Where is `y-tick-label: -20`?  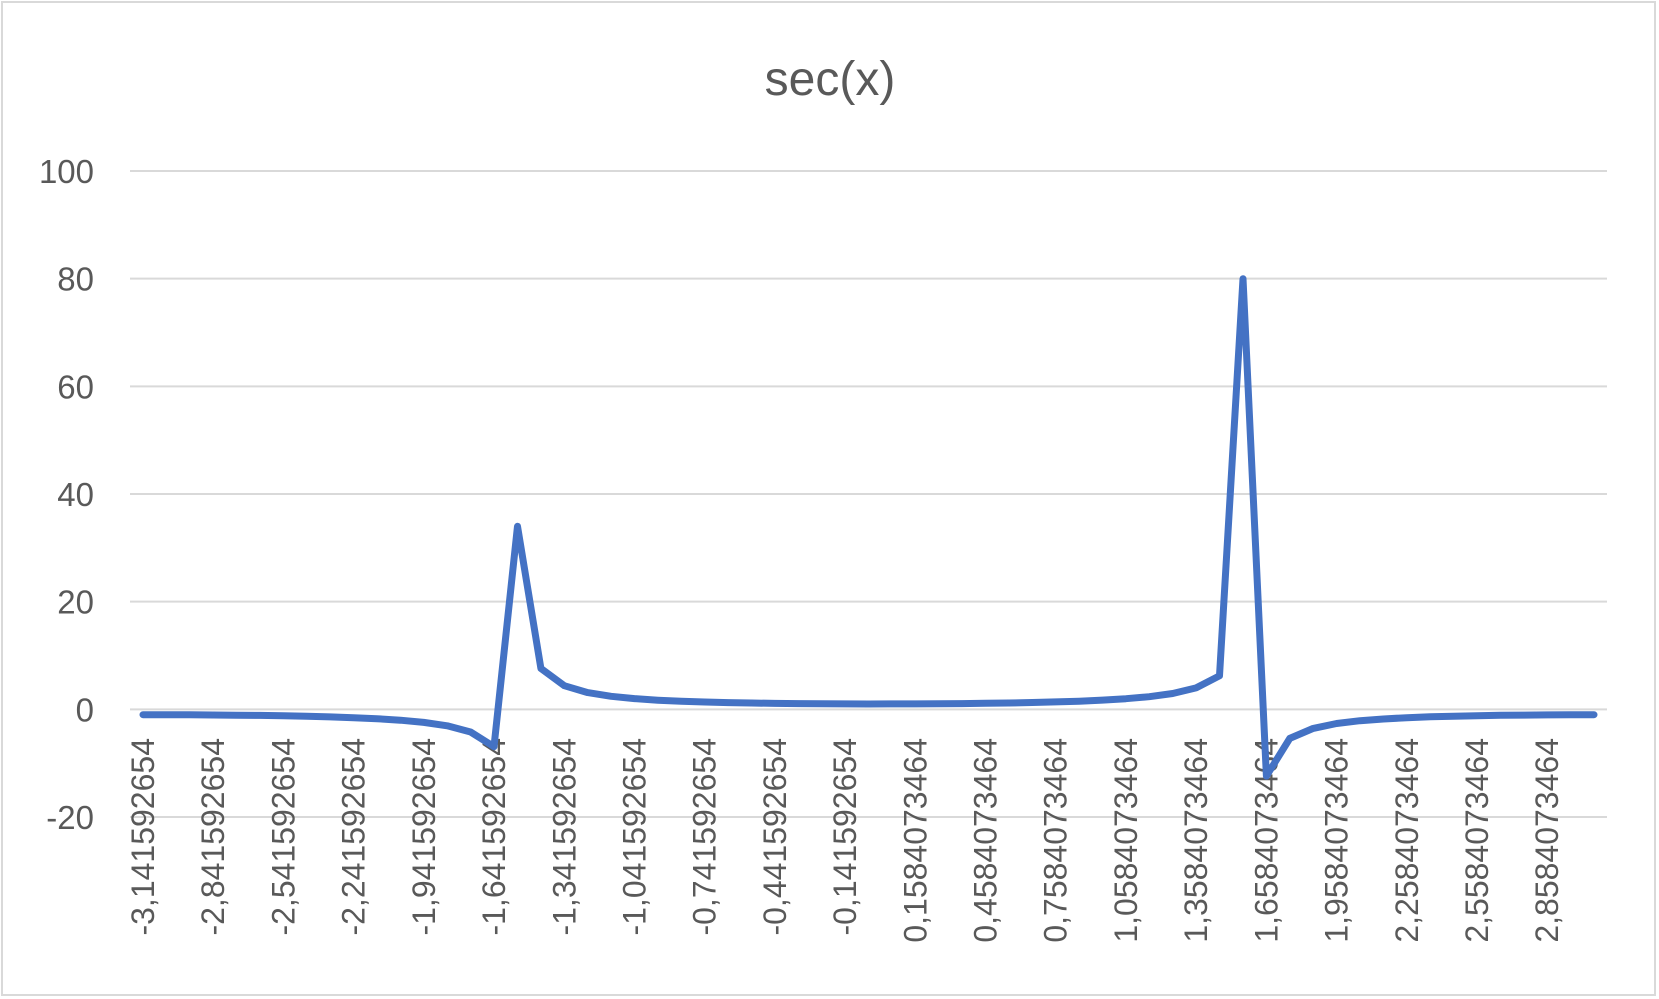 y-tick-label: -20 is located at coordinates (70, 817).